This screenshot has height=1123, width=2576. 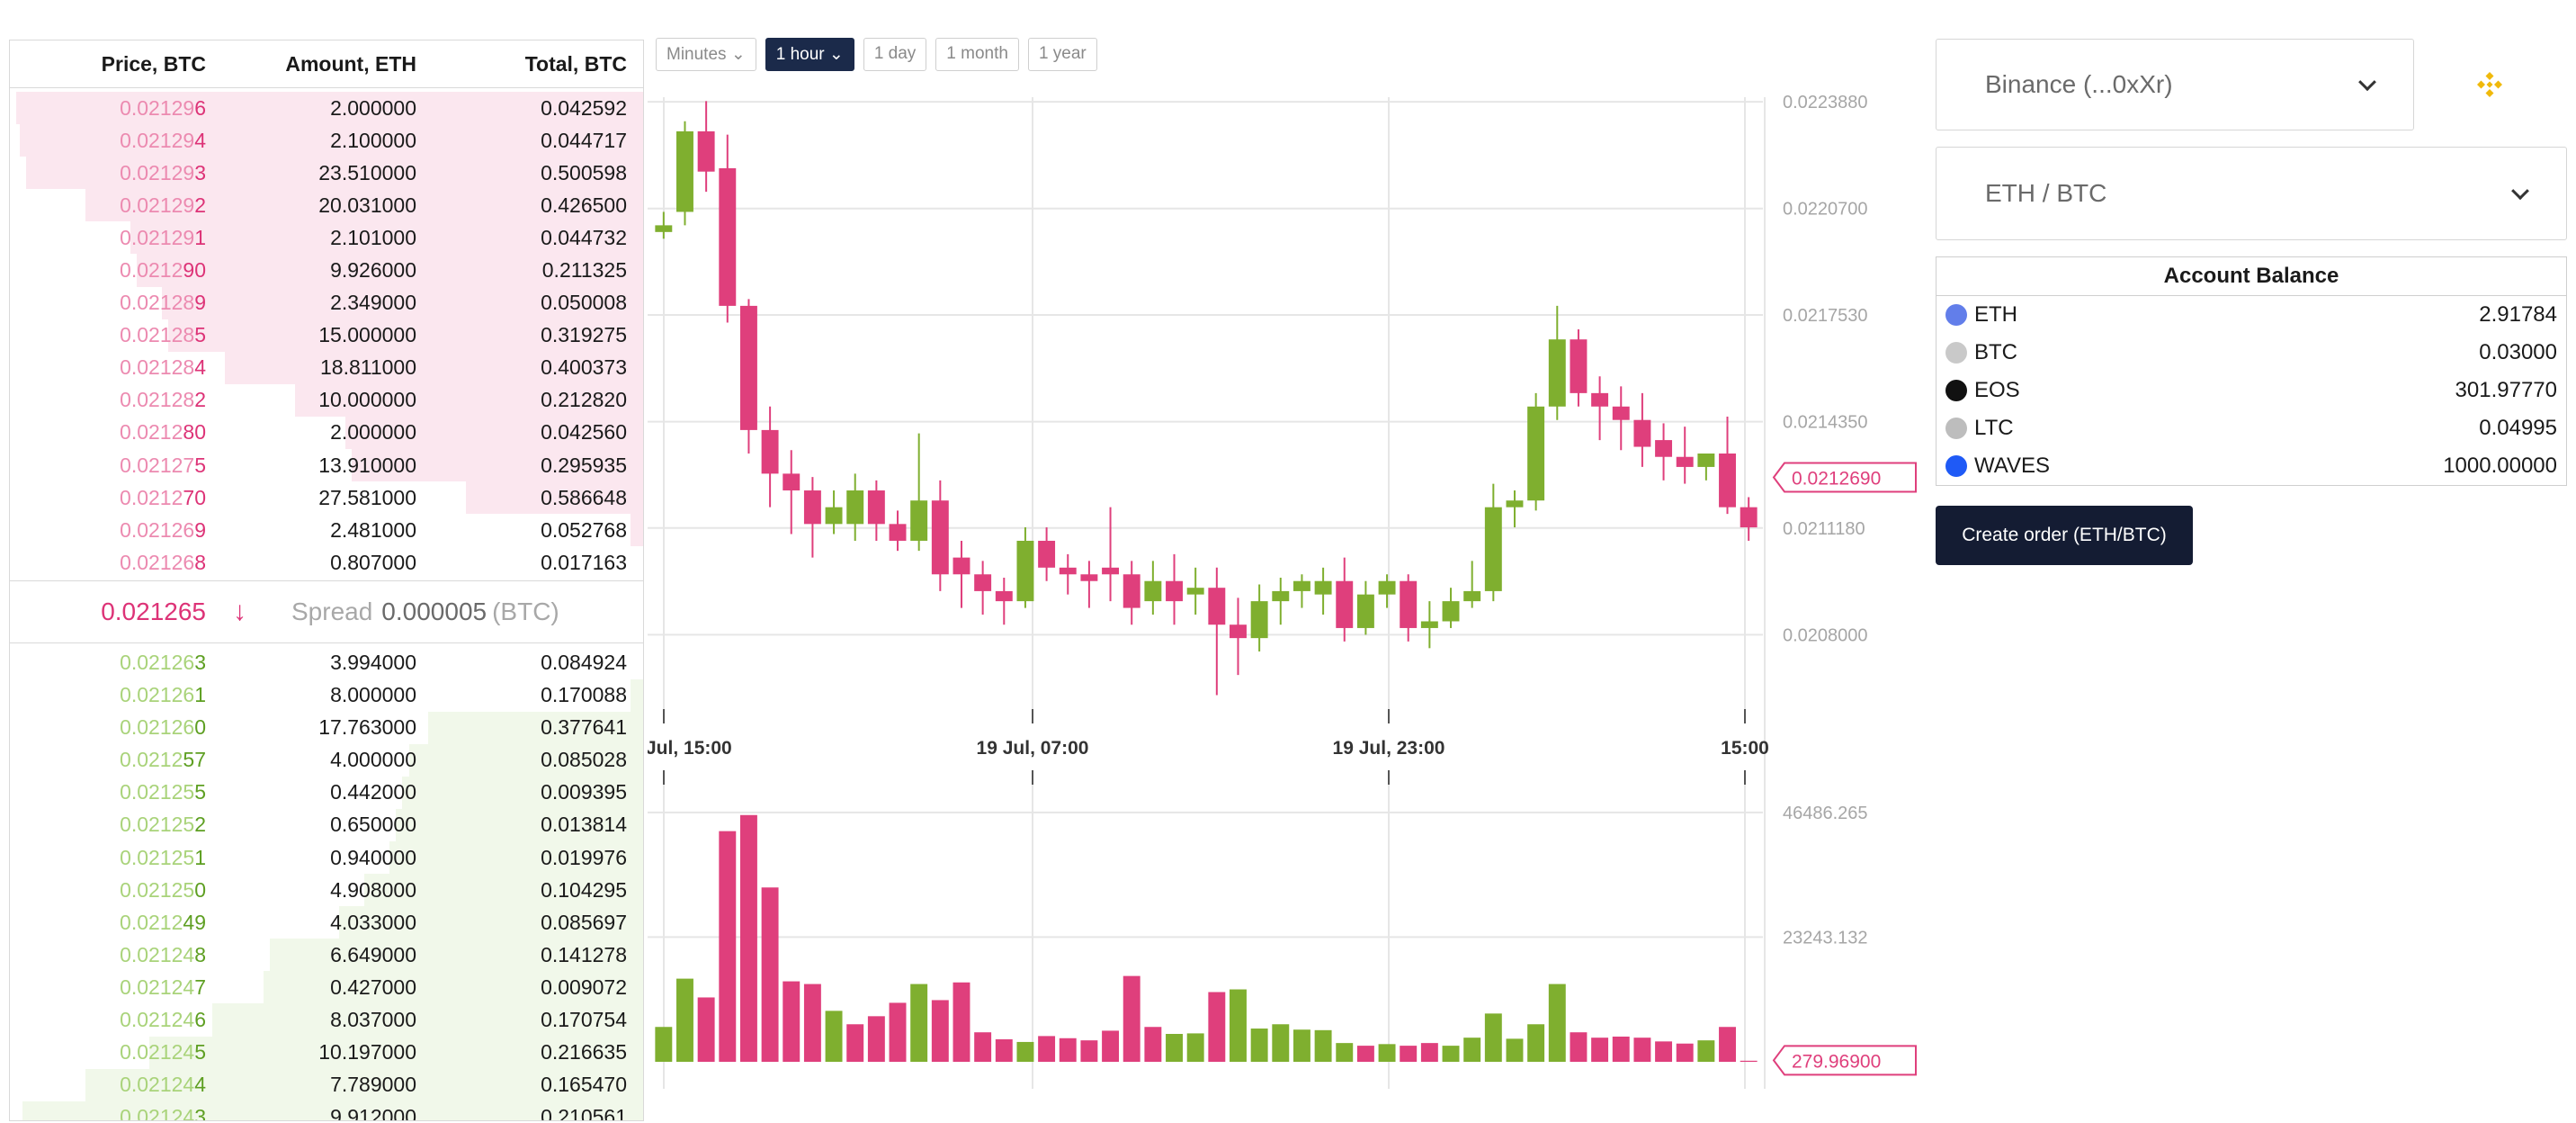 I want to click on timeframe-button: 1 year, so click(x=1062, y=55).